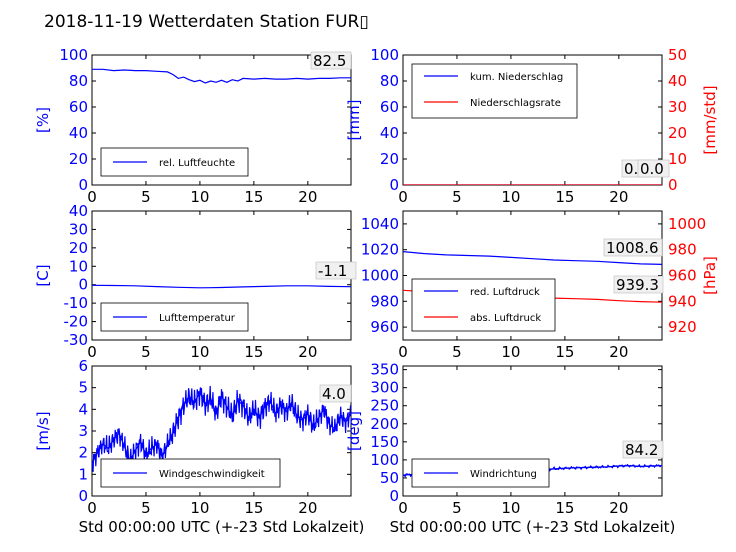  Describe the element at coordinates (682, 276) in the screenshot. I see `y-right-tick-label: 960` at that location.